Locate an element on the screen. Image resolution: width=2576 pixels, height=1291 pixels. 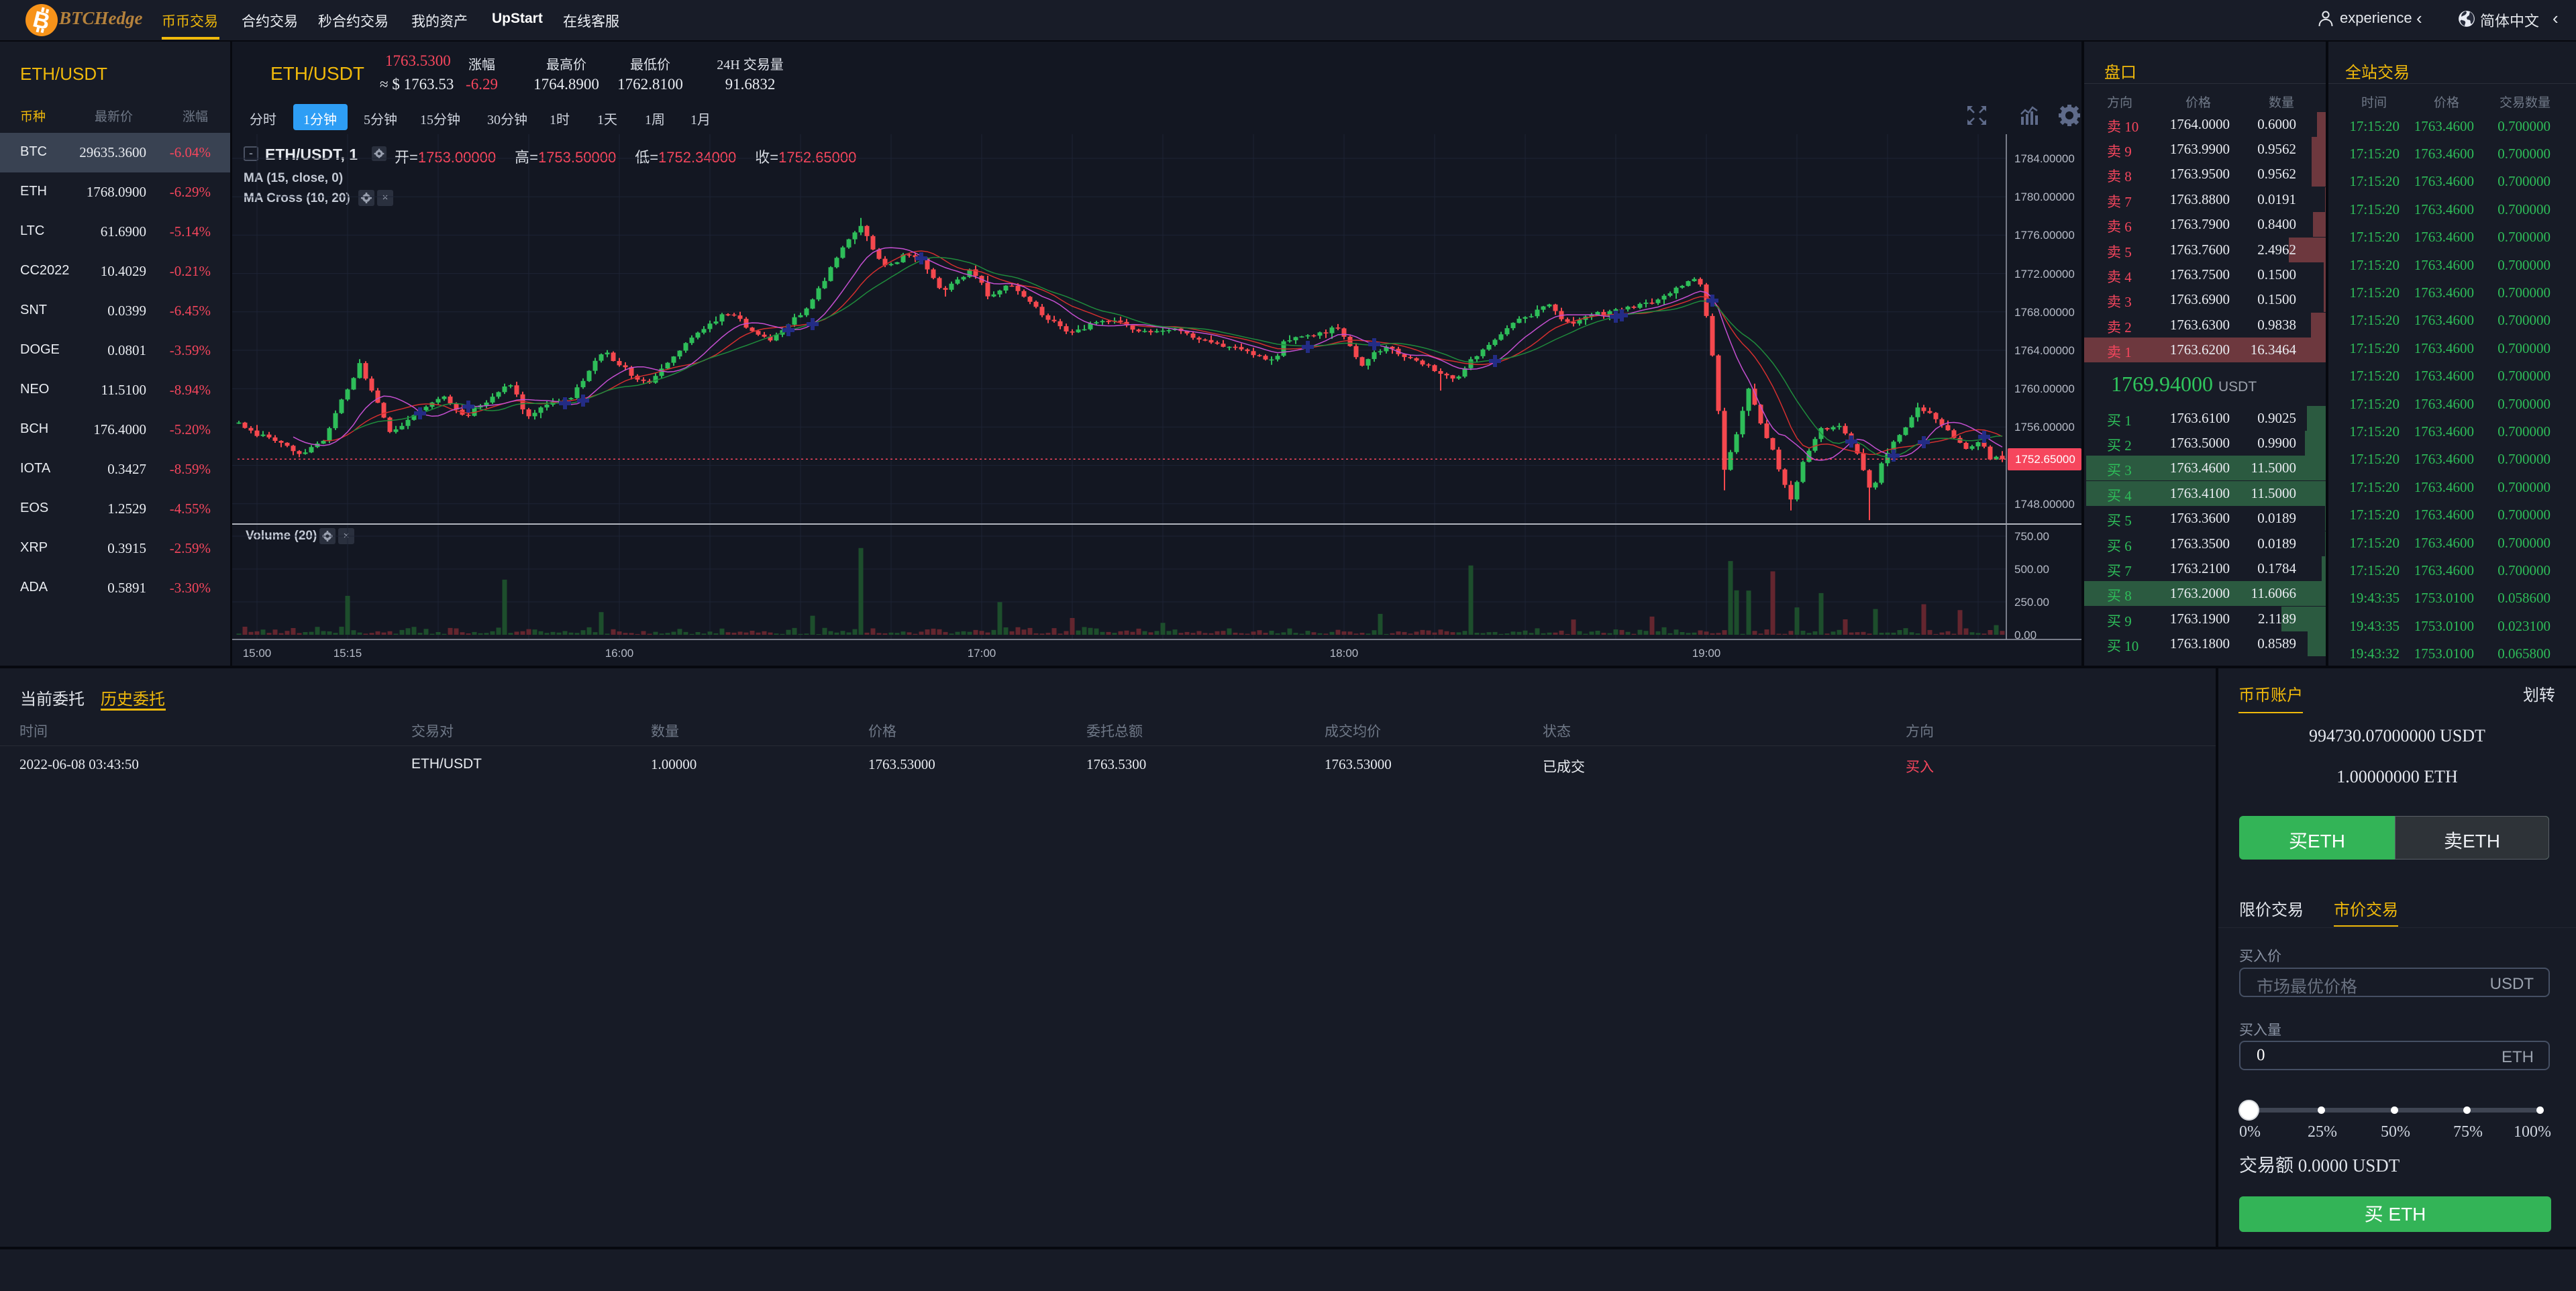
svg-text: 15:15 is located at coordinates (347, 653).